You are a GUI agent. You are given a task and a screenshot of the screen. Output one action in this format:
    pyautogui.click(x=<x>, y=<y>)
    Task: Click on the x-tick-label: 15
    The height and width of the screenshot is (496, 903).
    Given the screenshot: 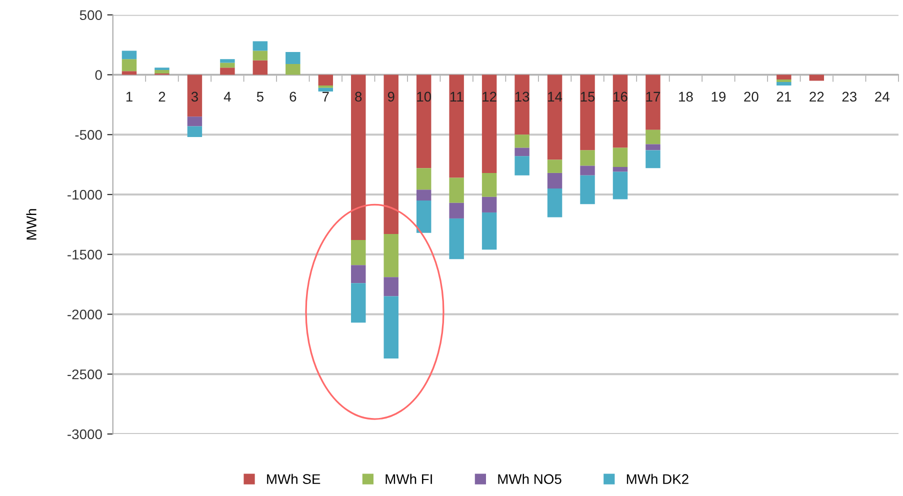 What is the action you would take?
    pyautogui.click(x=587, y=97)
    